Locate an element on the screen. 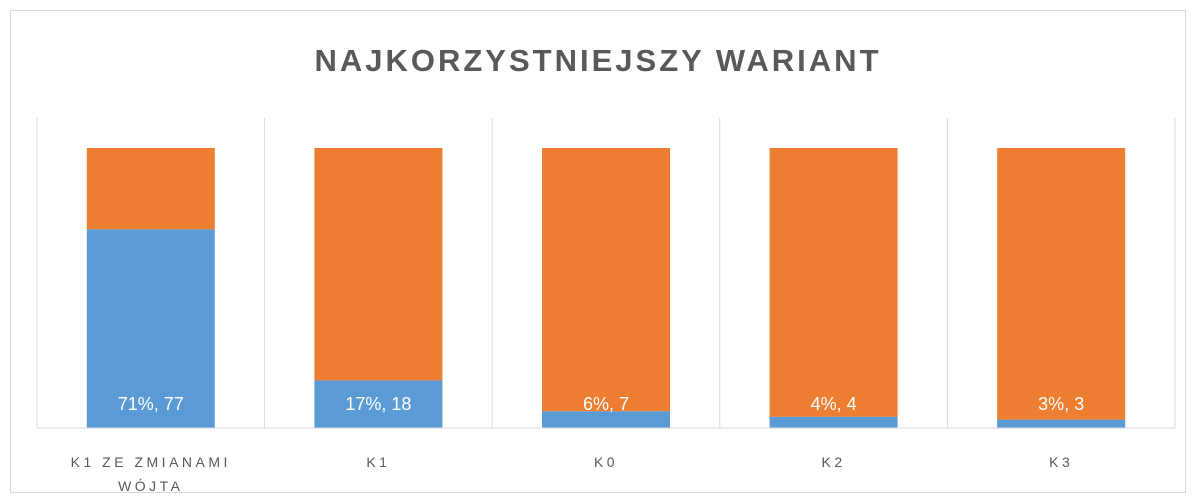  data-label: 3%, 3 is located at coordinates (1061, 404).